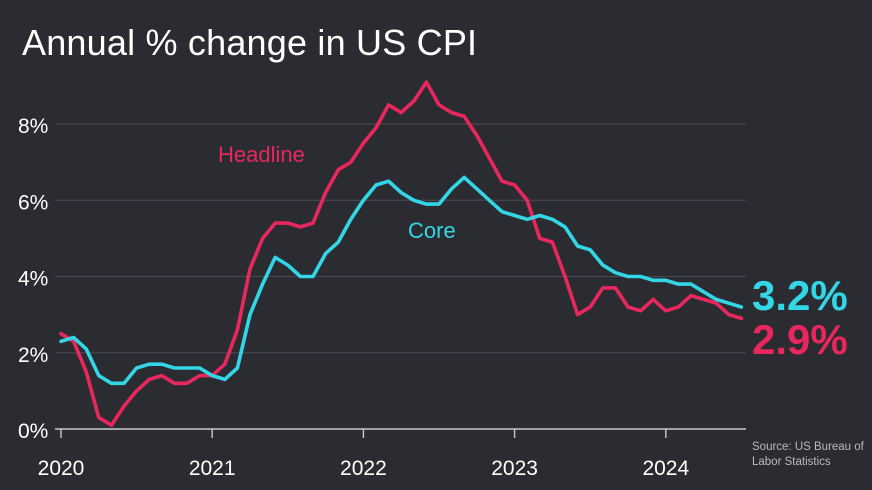  I want to click on chart-title: Annual % change in US CPI, so click(250, 42).